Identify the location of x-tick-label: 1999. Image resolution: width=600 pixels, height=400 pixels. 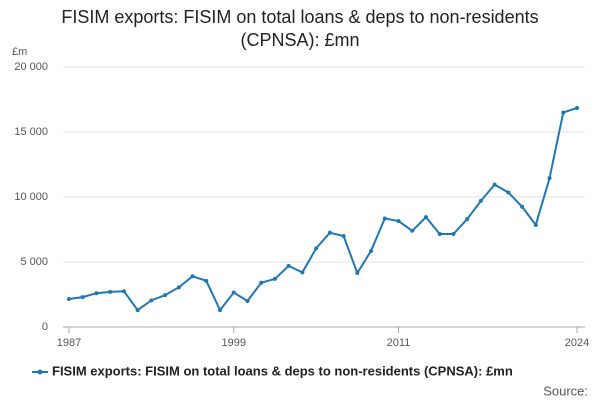
(234, 343).